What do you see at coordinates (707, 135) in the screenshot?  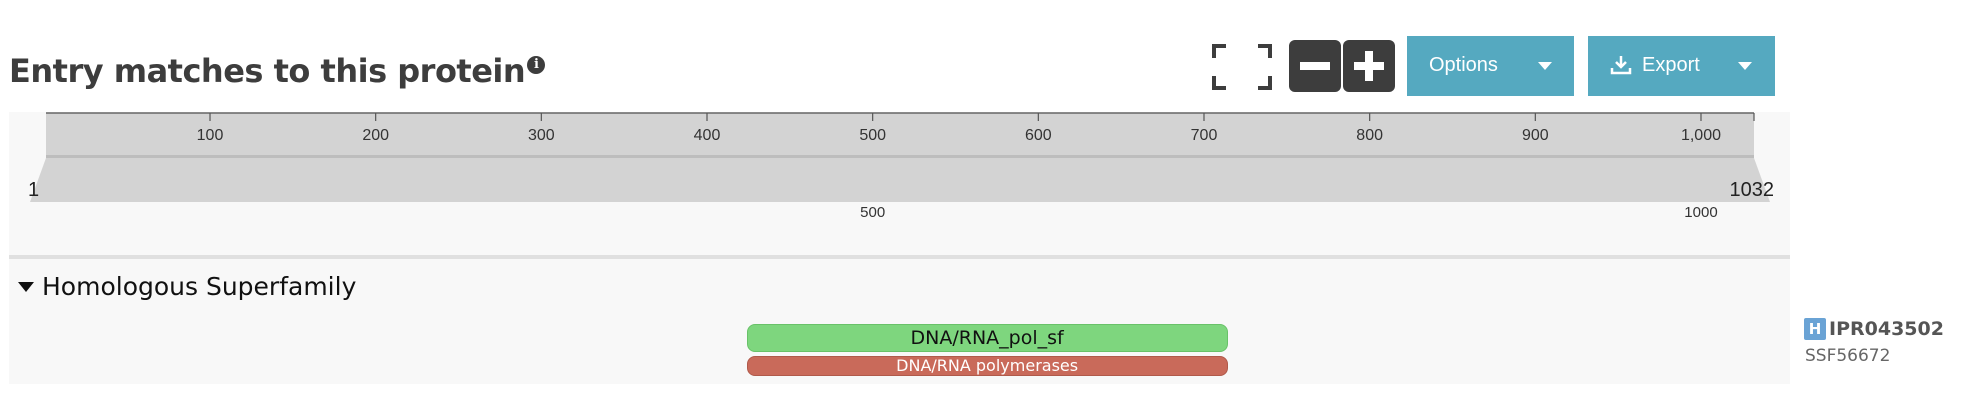 I see `ruler-tick-label: 400` at bounding box center [707, 135].